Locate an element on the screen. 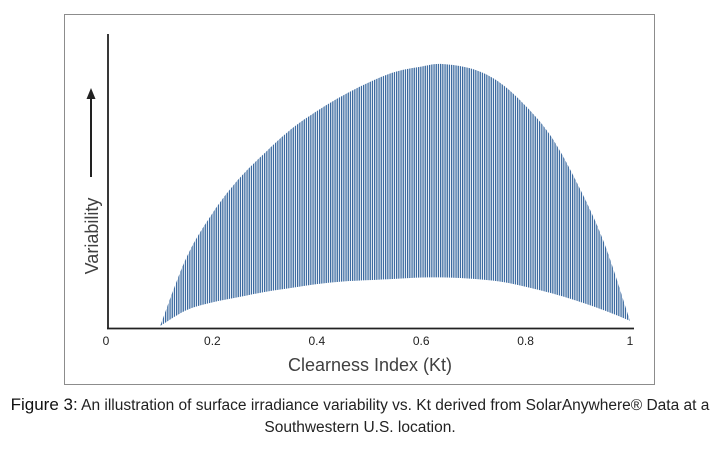 The height and width of the screenshot is (453, 720). x-tick-label: 0 is located at coordinates (106, 341).